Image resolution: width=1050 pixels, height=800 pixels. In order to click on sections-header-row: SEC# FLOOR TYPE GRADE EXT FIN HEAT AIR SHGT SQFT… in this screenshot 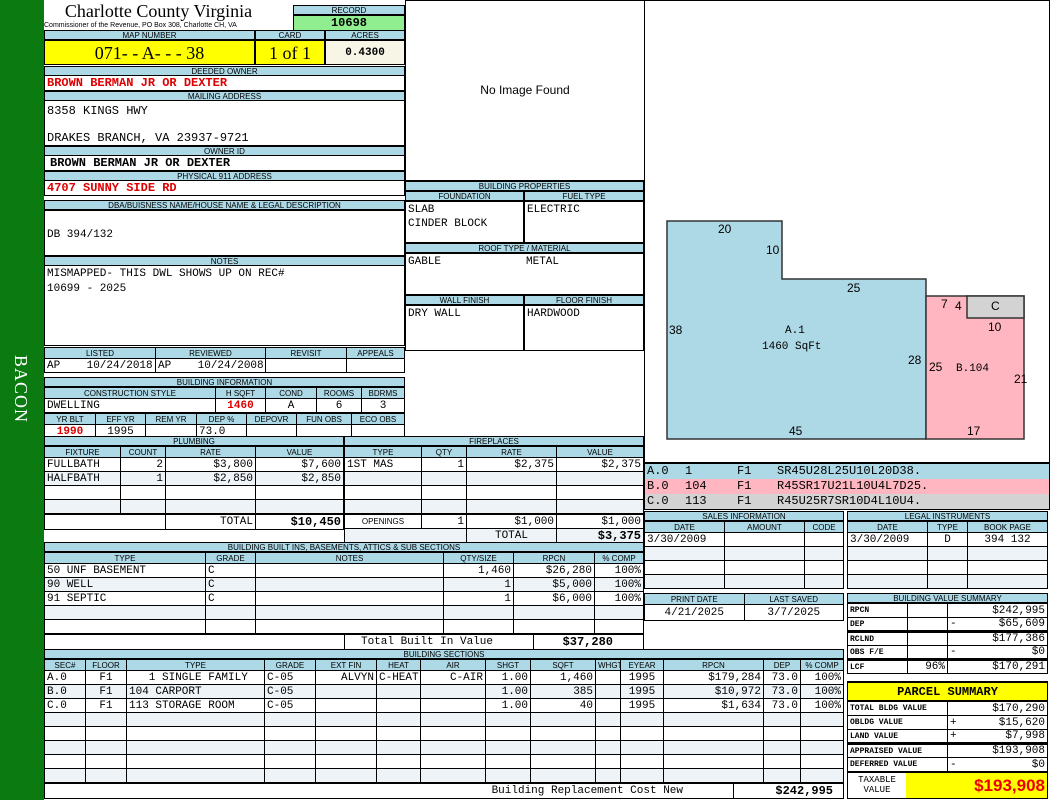, I will do `click(444, 665)`.